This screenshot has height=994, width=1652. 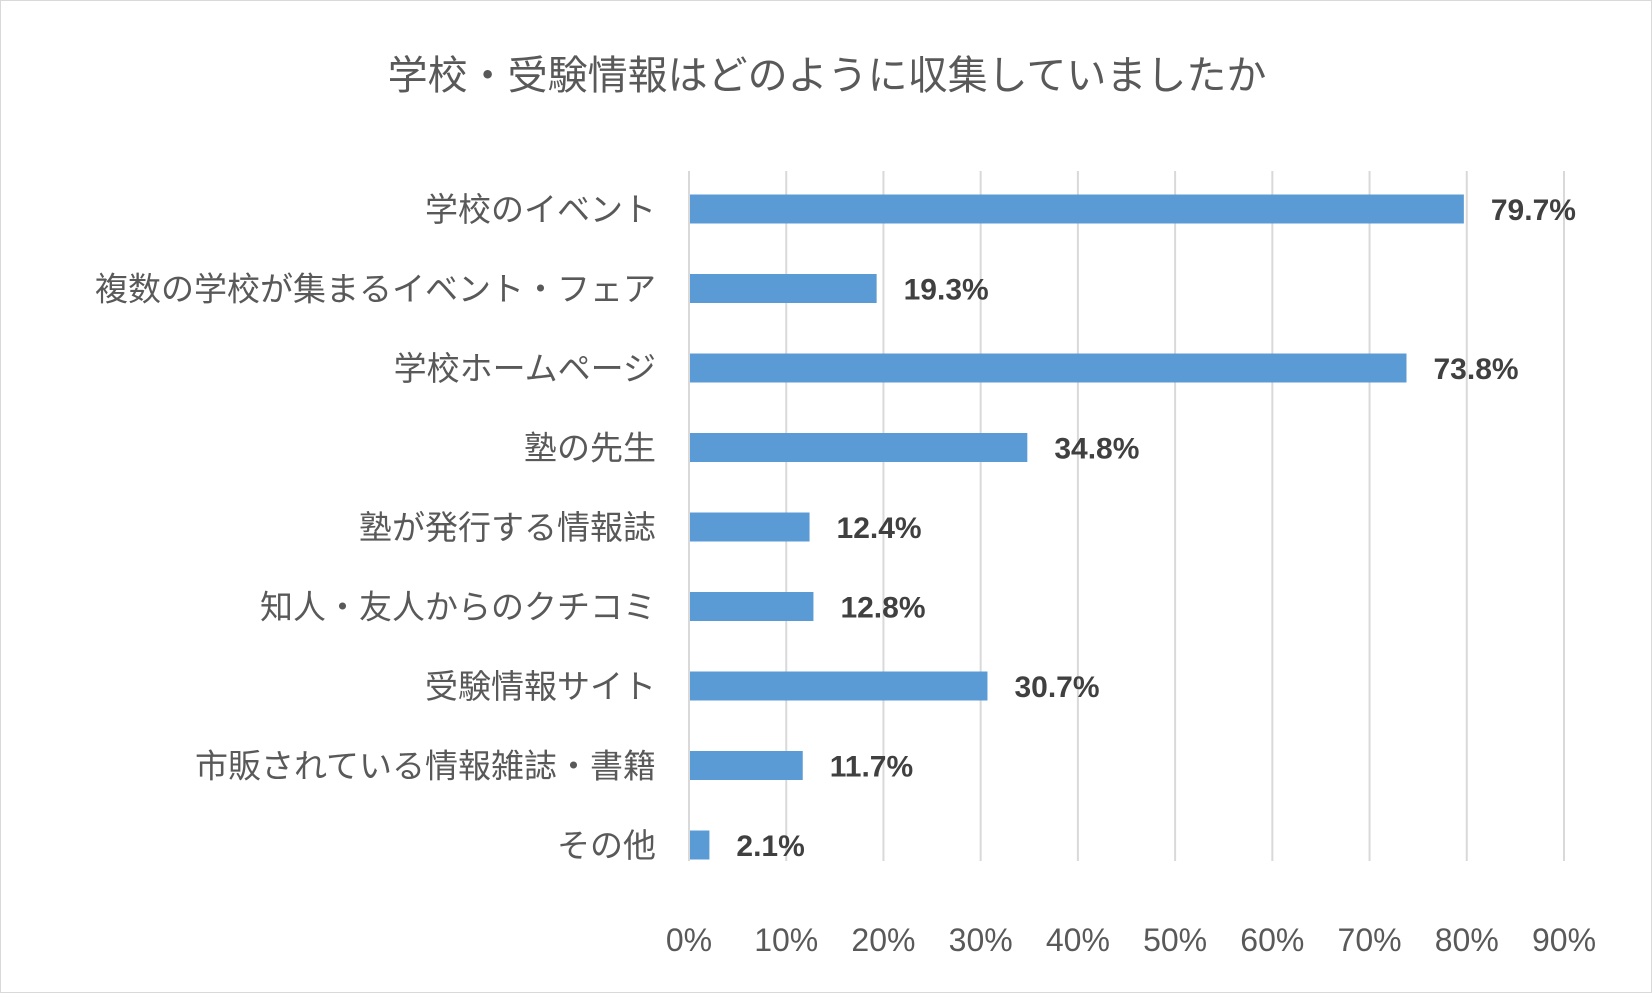 I want to click on data-label: 73.8%, so click(x=1476, y=369).